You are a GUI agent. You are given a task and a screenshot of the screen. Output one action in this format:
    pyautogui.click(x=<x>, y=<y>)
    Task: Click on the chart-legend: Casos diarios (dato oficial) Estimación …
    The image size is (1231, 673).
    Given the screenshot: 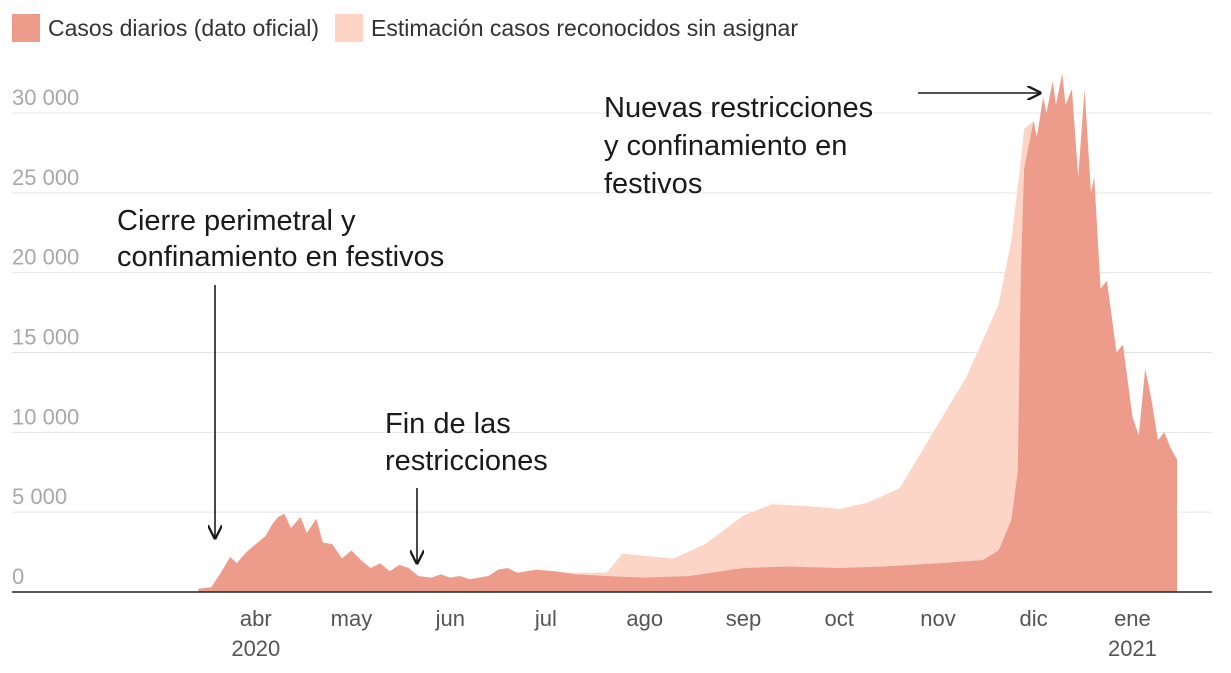 What is the action you would take?
    pyautogui.click(x=413, y=28)
    